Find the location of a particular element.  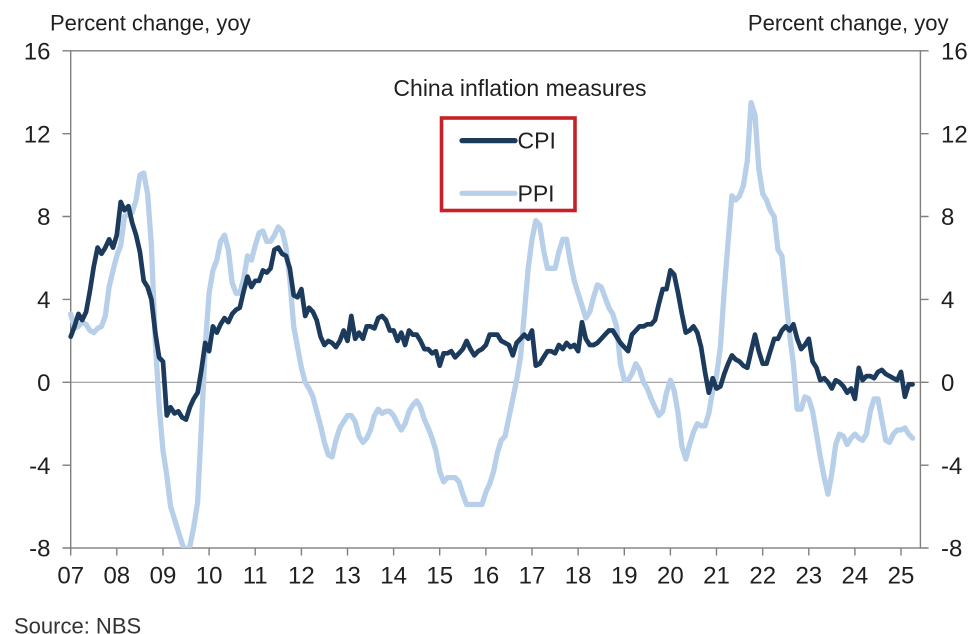

svg-text: 23 is located at coordinates (808, 576).